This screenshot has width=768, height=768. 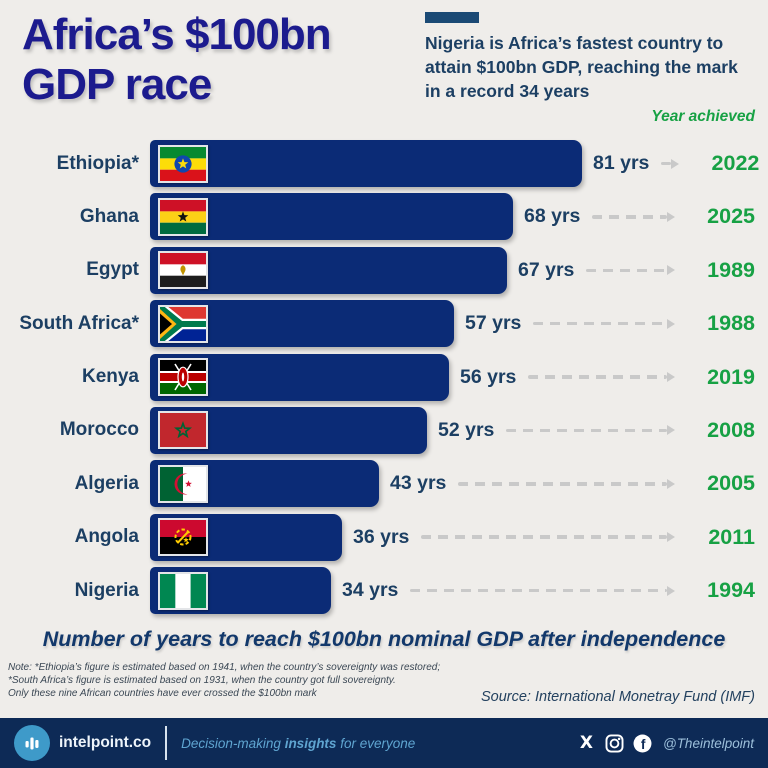 I want to click on tagline: Decision-making insights for everyone, so click(x=298, y=743).